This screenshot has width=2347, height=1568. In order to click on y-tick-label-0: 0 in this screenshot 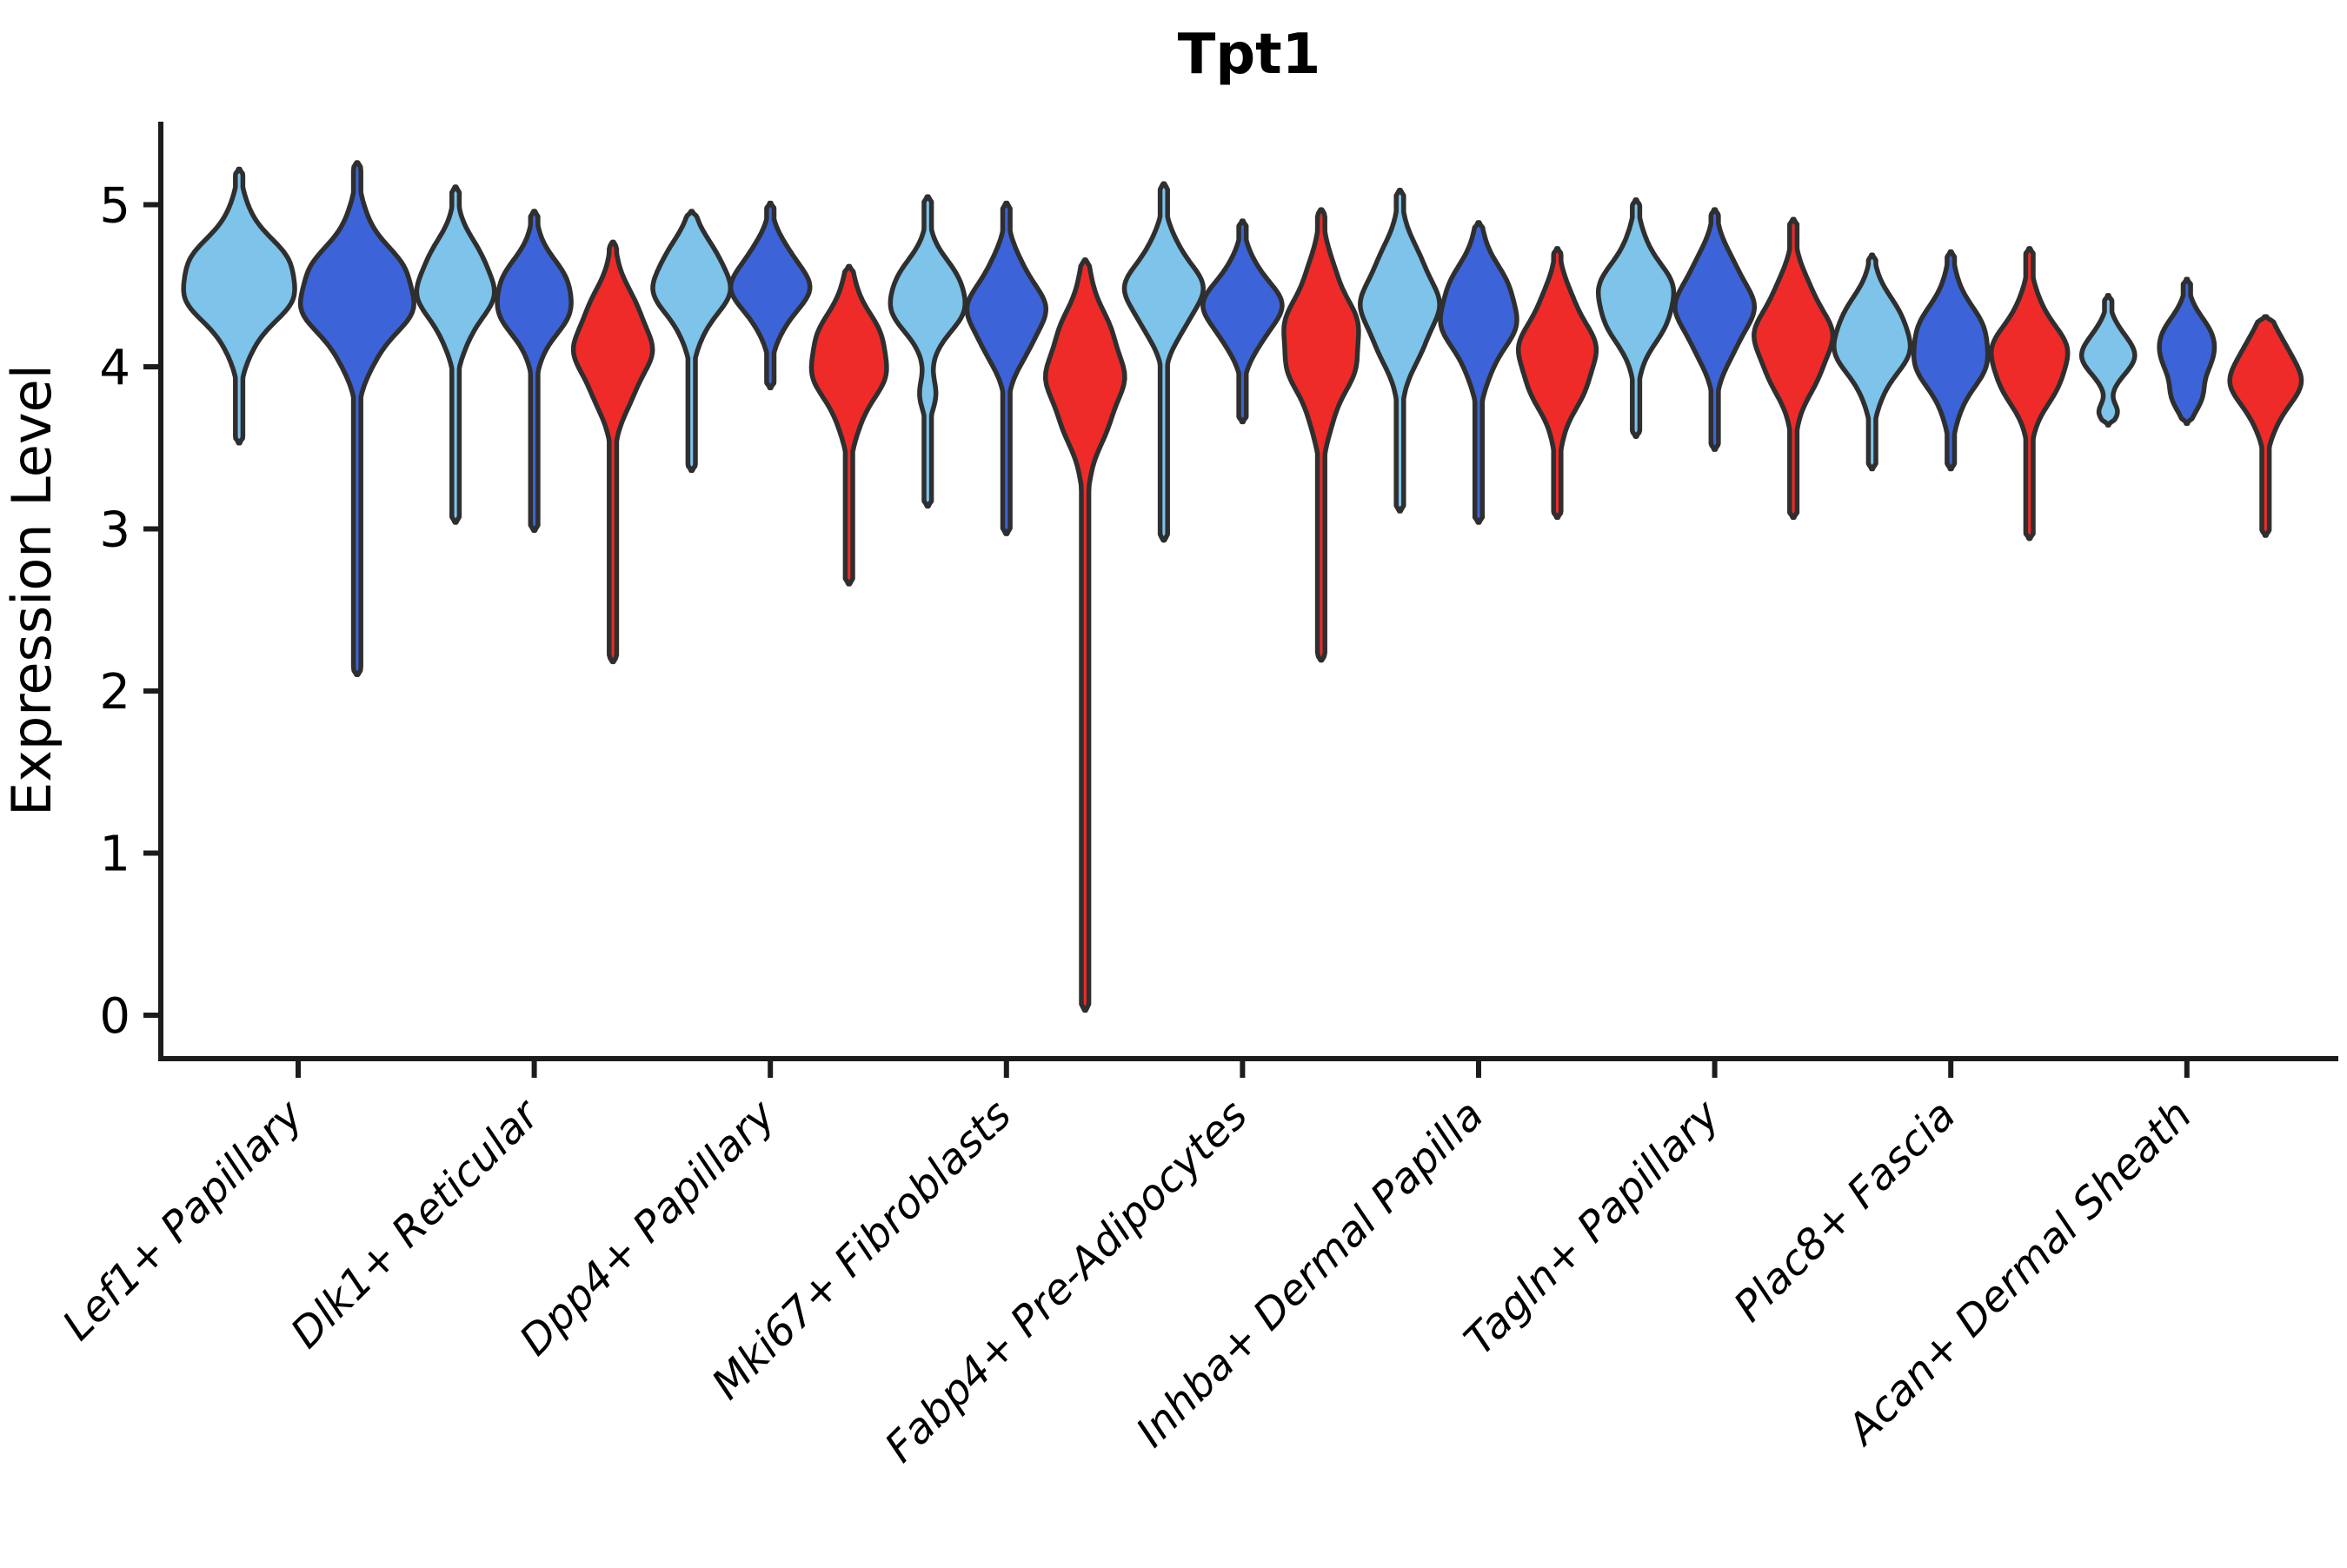, I will do `click(115, 1016)`.